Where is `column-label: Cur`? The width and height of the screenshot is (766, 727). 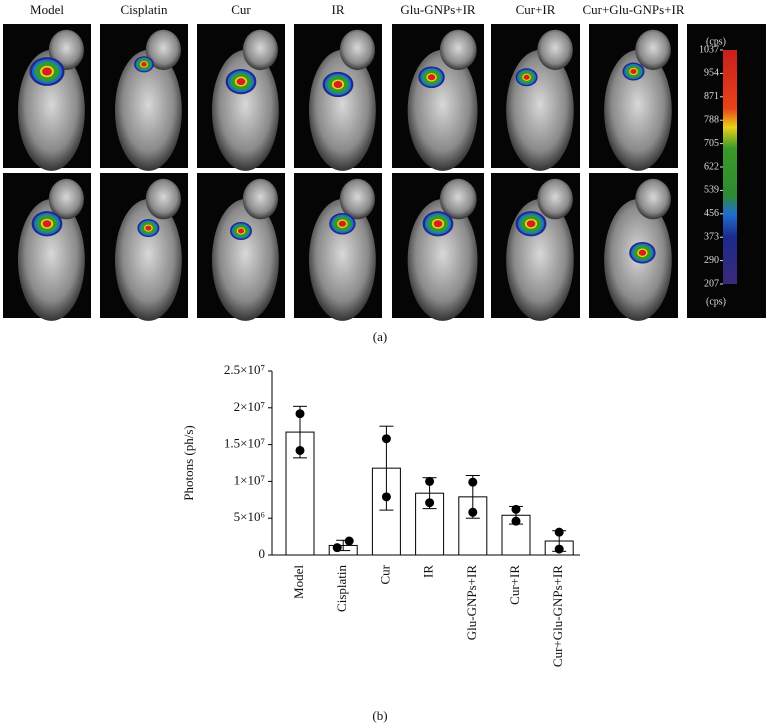 column-label: Cur is located at coordinates (241, 9).